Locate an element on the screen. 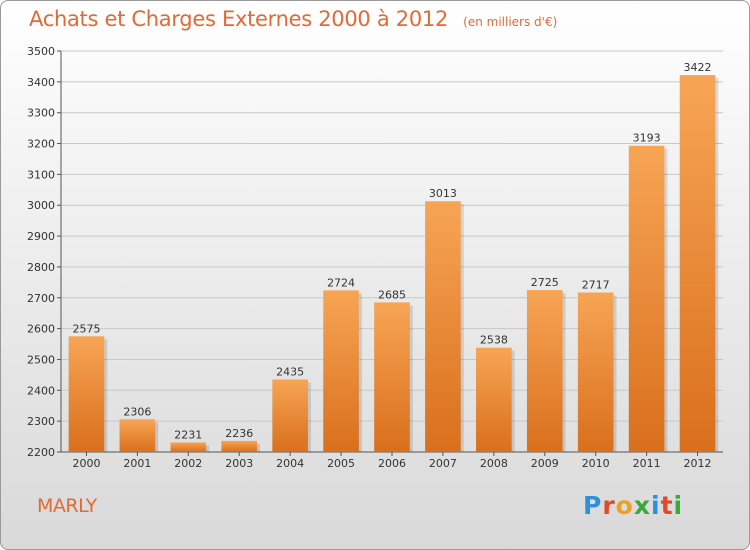 The width and height of the screenshot is (750, 550). bar-2010 is located at coordinates (595, 372).